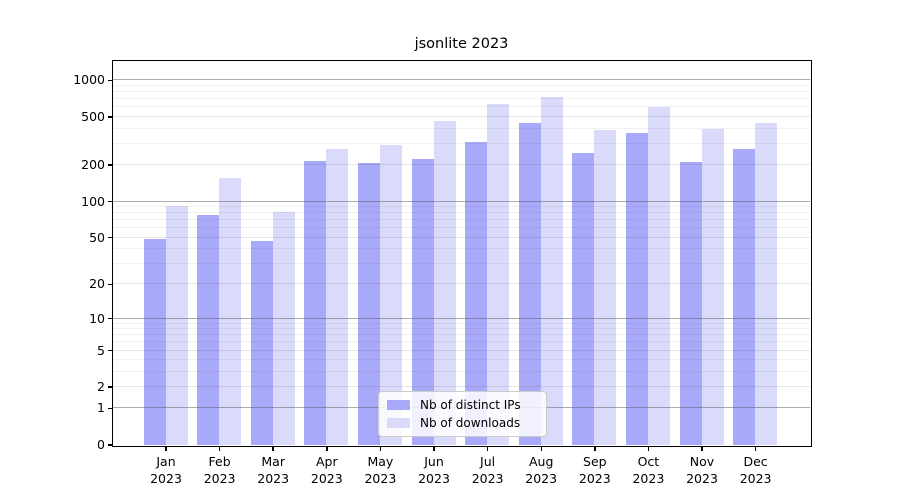  What do you see at coordinates (461, 44) in the screenshot?
I see `chart-title: jsonlite 2023` at bounding box center [461, 44].